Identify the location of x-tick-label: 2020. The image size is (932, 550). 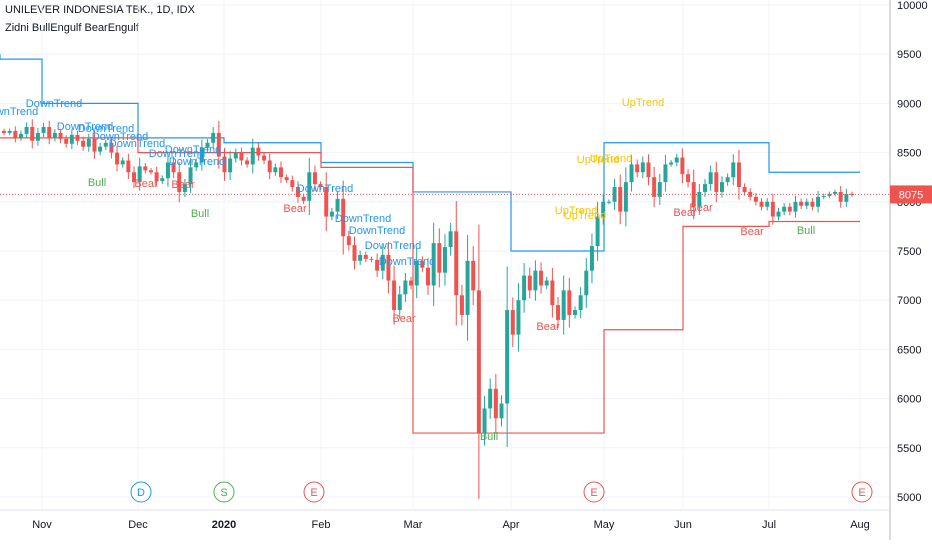
(224, 525).